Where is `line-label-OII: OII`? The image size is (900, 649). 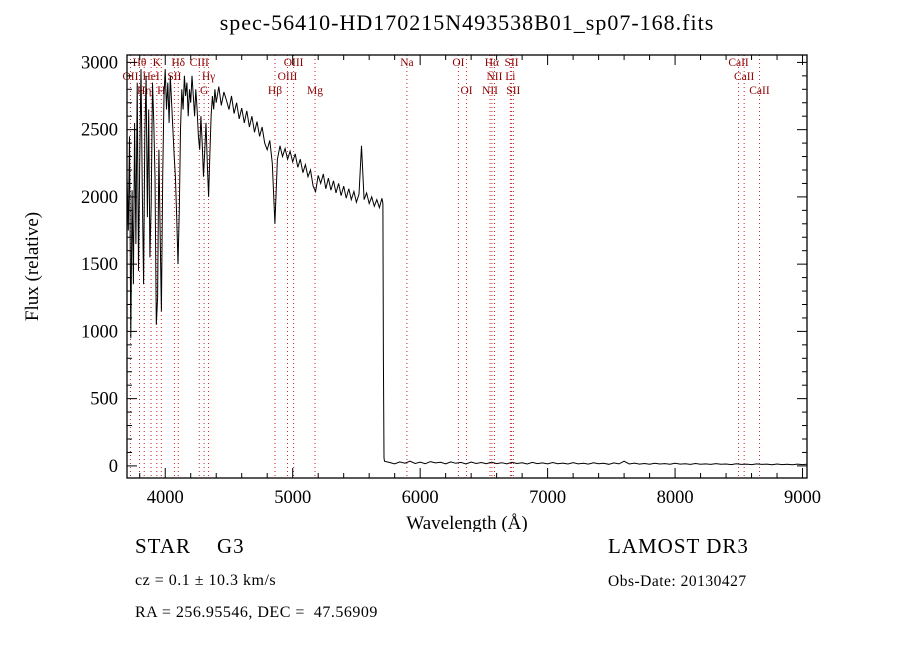 line-label-OII: OII is located at coordinates (130, 77).